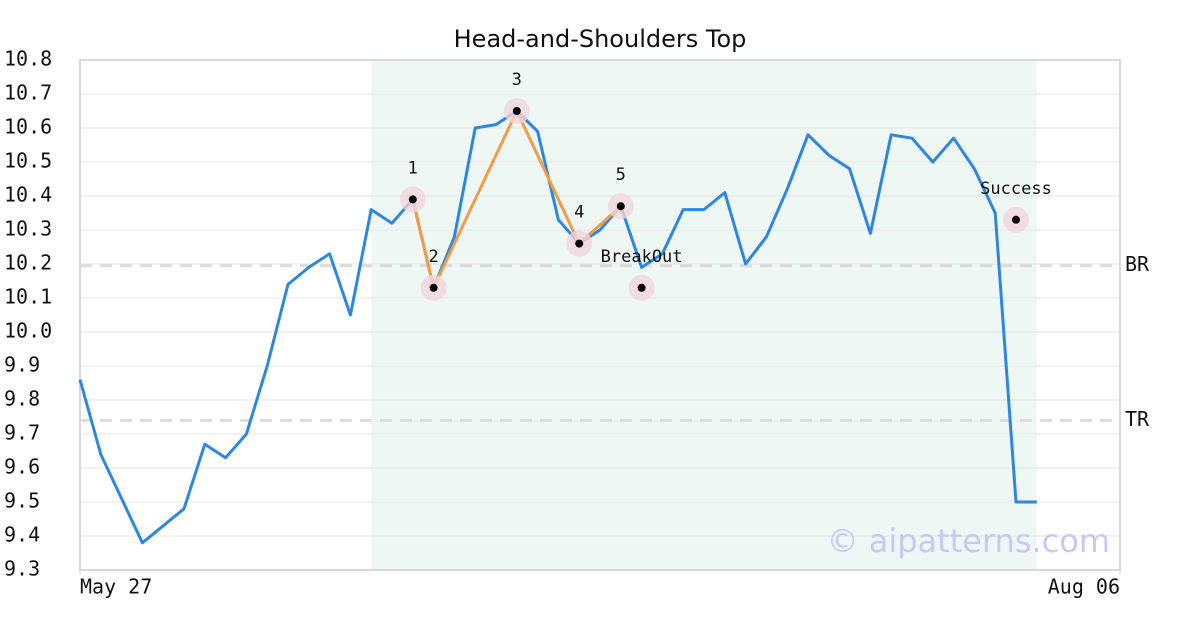 The image size is (1200, 630). I want to click on chart-title: Head-and-Shoulders Top, so click(600, 39).